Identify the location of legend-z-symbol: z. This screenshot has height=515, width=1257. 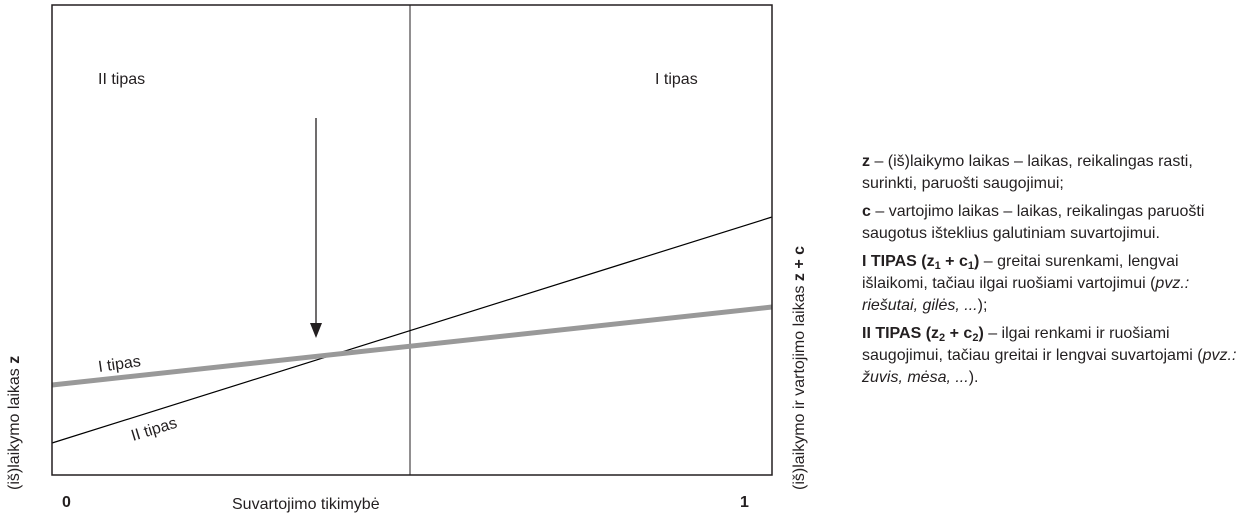
(866, 161).